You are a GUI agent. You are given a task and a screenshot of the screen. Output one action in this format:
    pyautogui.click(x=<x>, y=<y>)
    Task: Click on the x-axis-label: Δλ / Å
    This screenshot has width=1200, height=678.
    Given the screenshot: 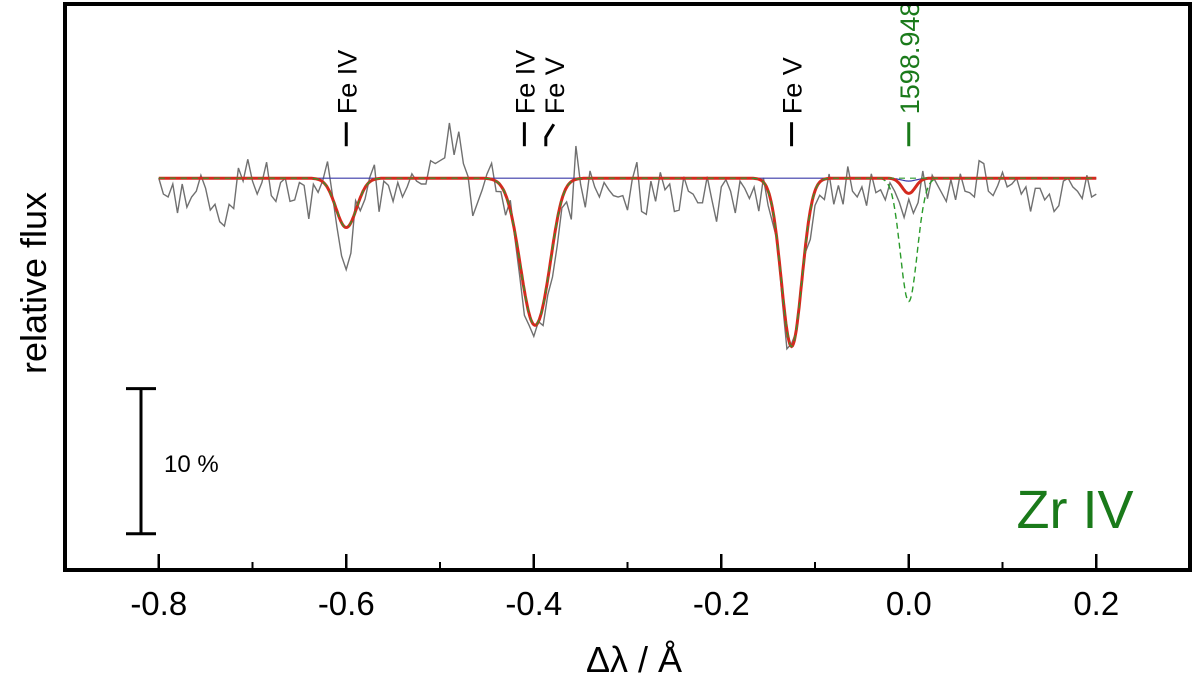 What is the action you would take?
    pyautogui.click(x=634, y=658)
    